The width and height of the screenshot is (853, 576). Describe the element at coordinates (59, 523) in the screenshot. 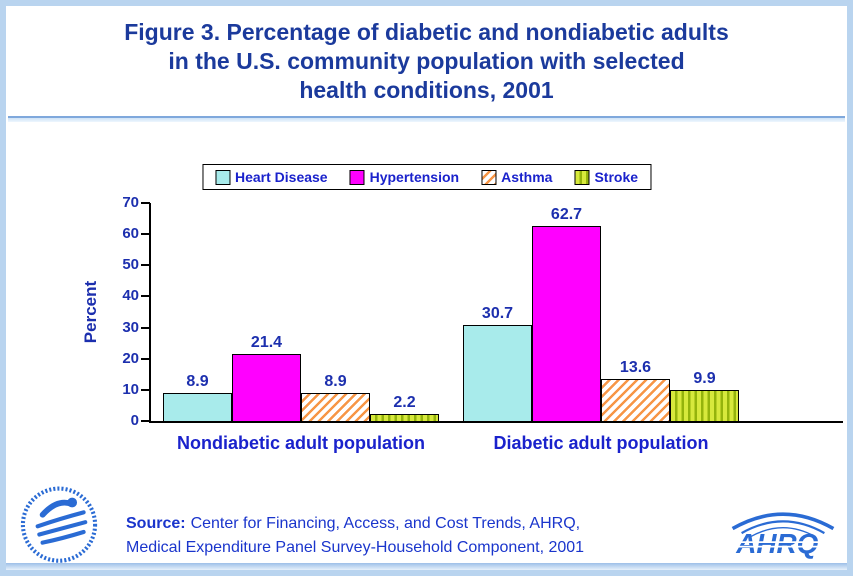

I see `hhs-eagle-logo-icon` at that location.